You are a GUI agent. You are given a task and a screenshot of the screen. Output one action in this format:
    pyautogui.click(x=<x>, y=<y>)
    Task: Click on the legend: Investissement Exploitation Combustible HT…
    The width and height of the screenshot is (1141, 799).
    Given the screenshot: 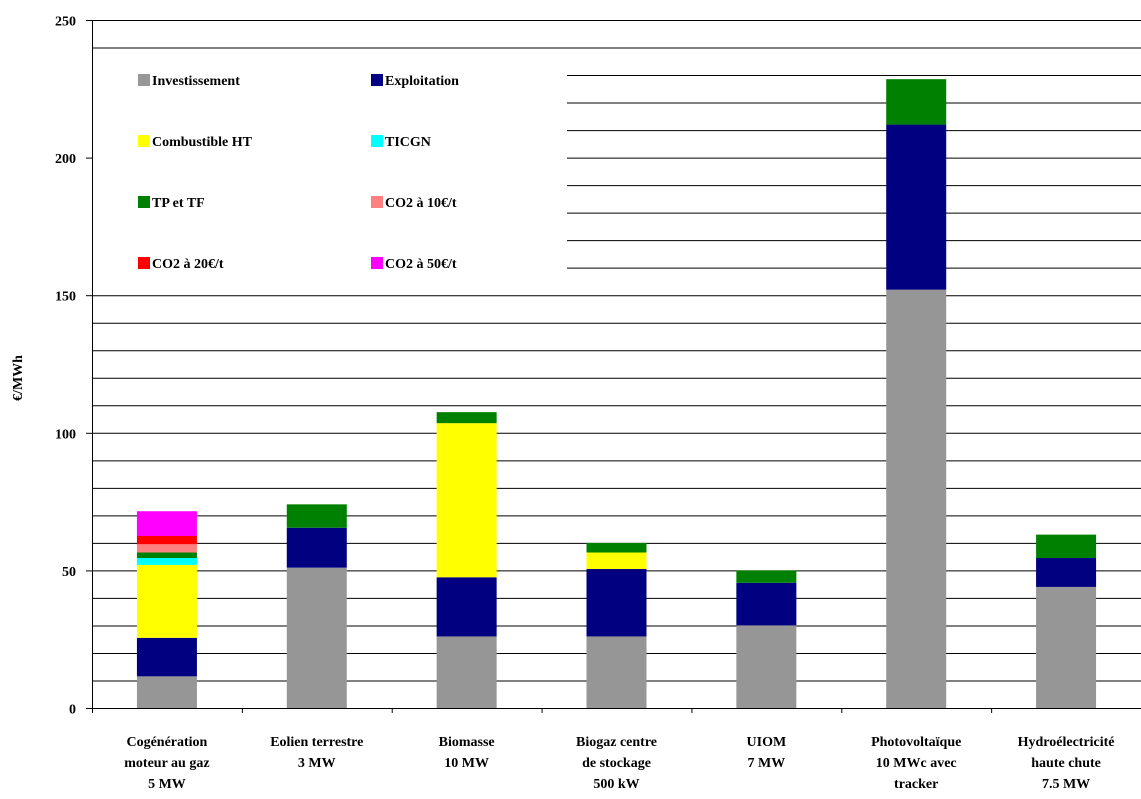 What is the action you would take?
    pyautogui.click(x=330, y=167)
    